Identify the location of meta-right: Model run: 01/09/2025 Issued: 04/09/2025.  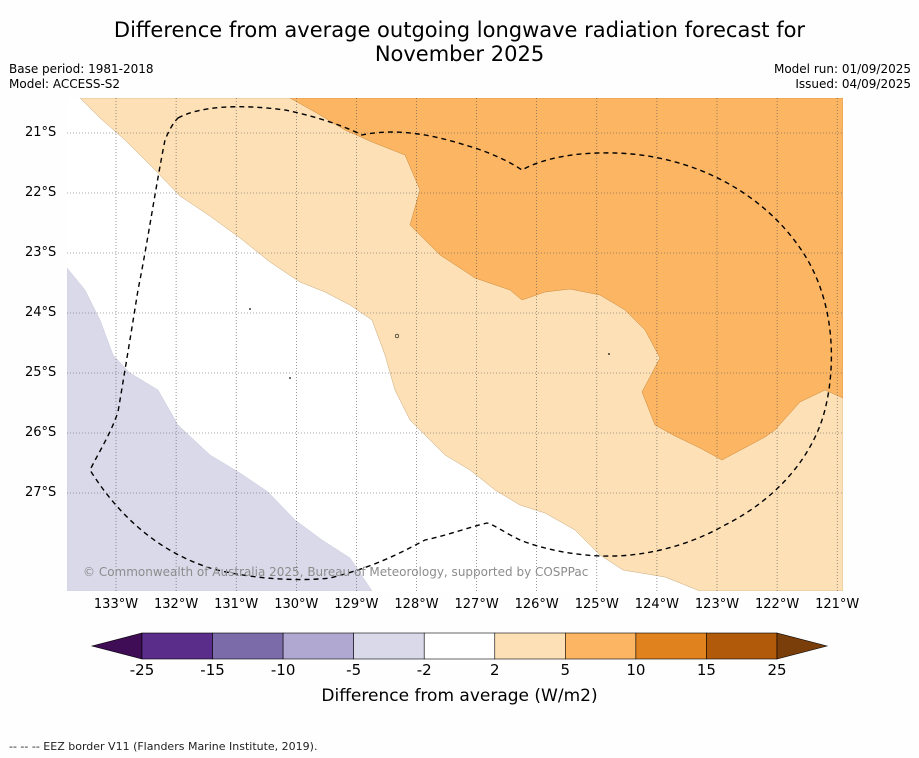
(842, 77).